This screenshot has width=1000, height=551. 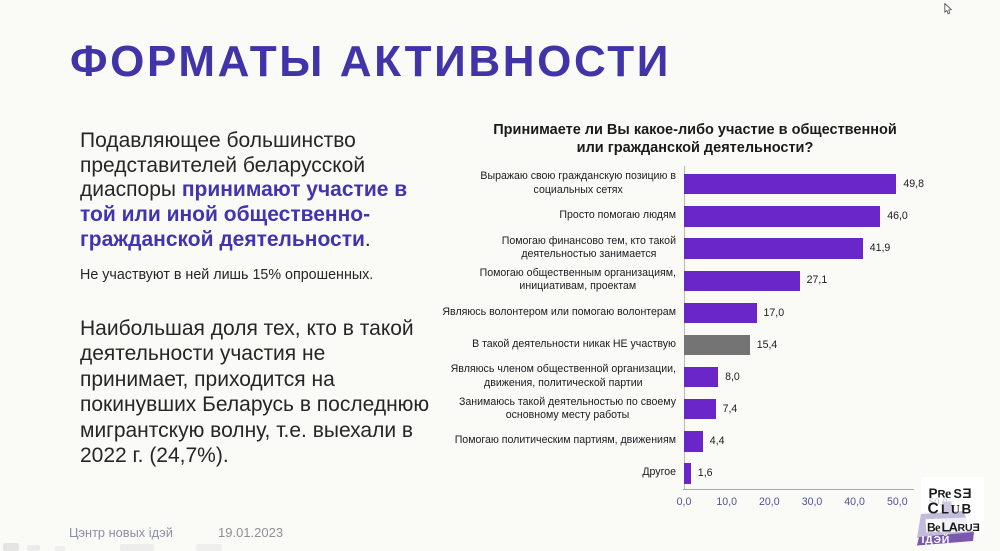 I want to click on svg-text: S, so click(x=958, y=494).